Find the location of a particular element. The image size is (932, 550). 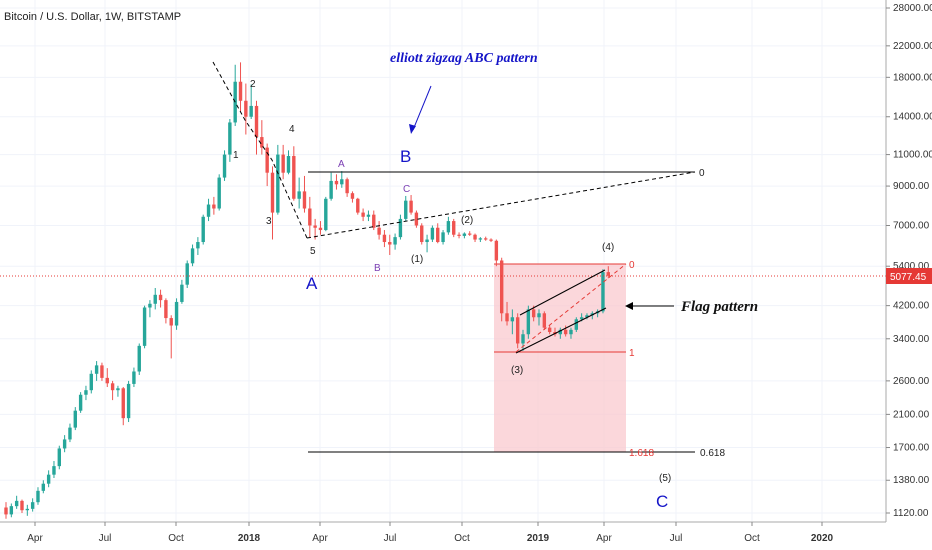

level-0-label: 0 is located at coordinates (702, 173).